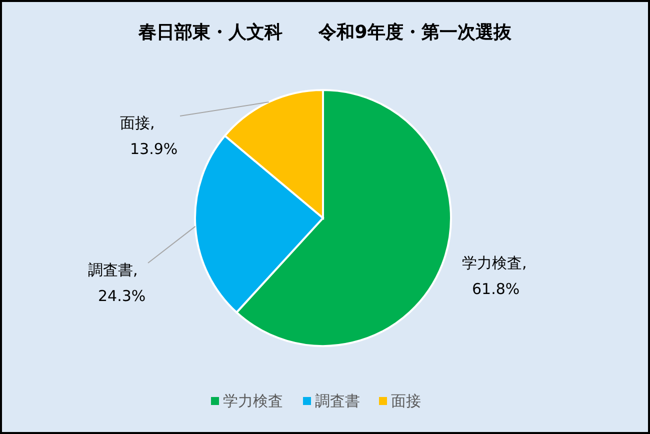 This screenshot has width=650, height=434. I want to click on legend-label: 面接, so click(406, 401).